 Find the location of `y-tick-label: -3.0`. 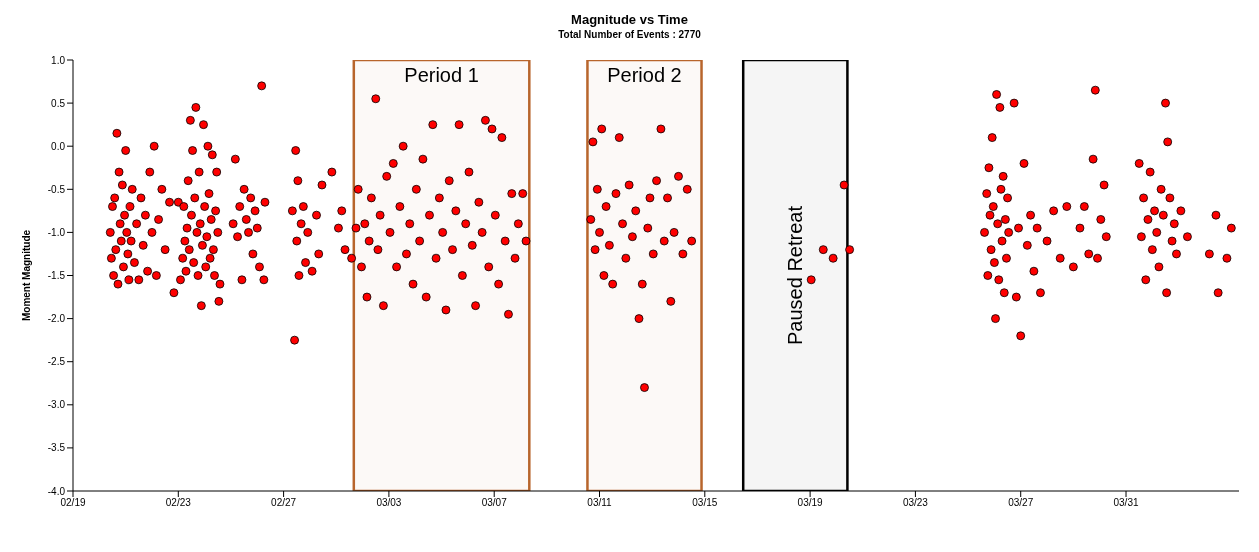

y-tick-label: -3.0 is located at coordinates (56, 405).